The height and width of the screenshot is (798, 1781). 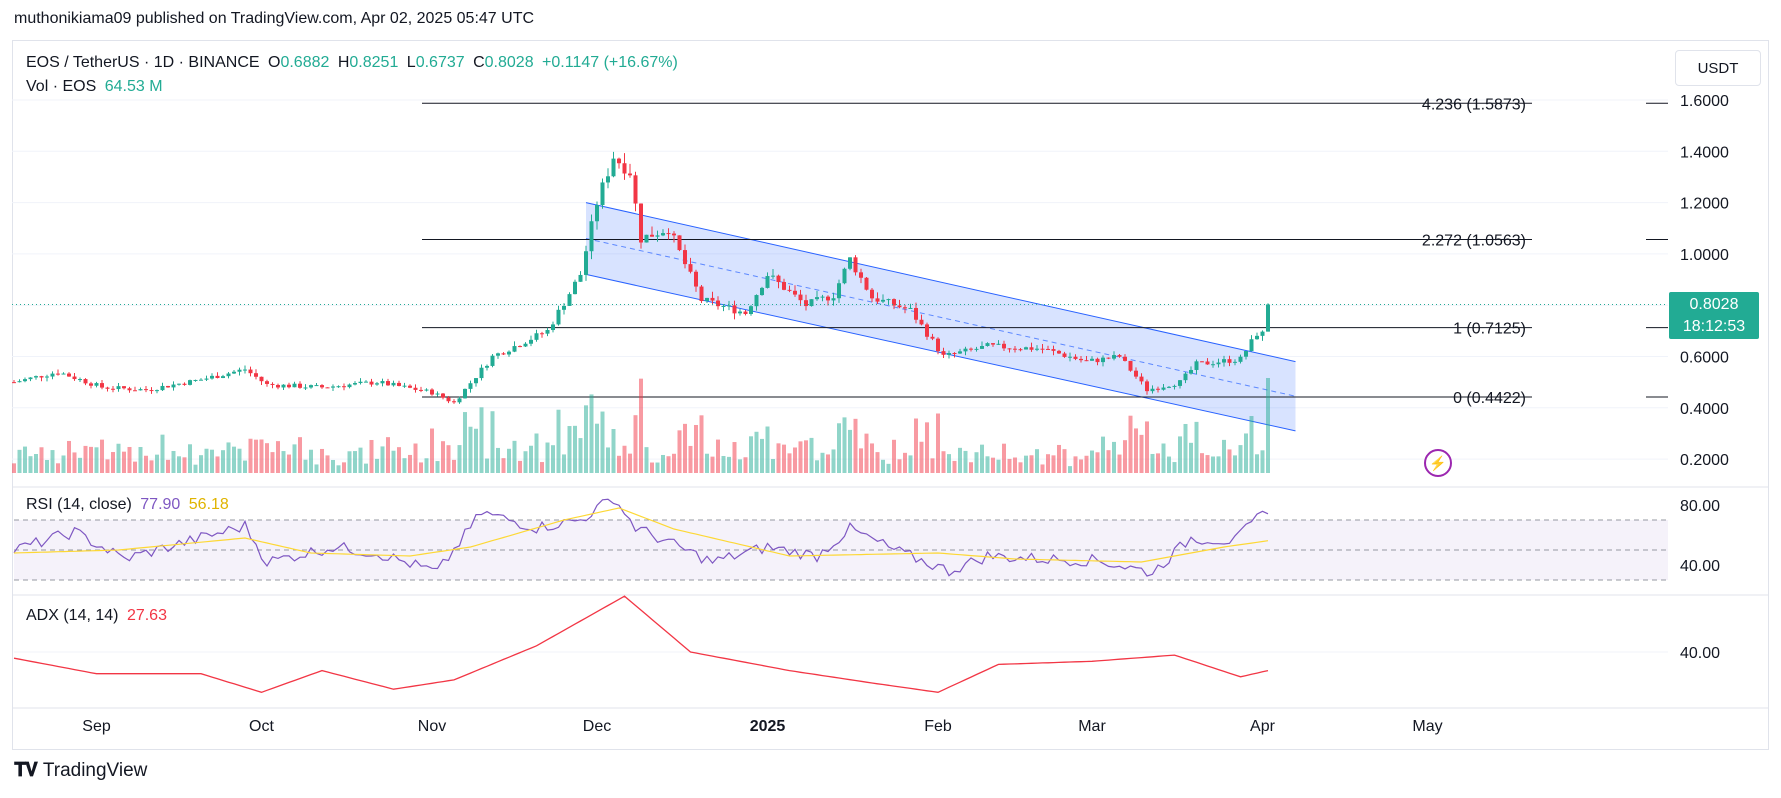 What do you see at coordinates (641, 644) in the screenshot?
I see `adx-line` at bounding box center [641, 644].